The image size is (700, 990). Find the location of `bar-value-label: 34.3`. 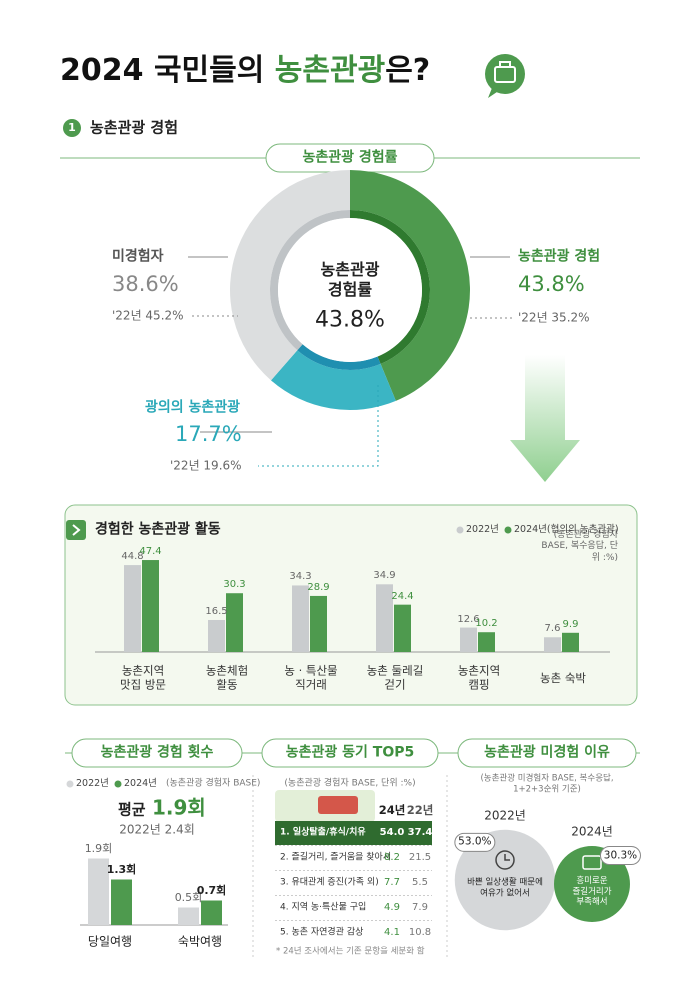

bar-value-label: 34.3 is located at coordinates (300, 577).